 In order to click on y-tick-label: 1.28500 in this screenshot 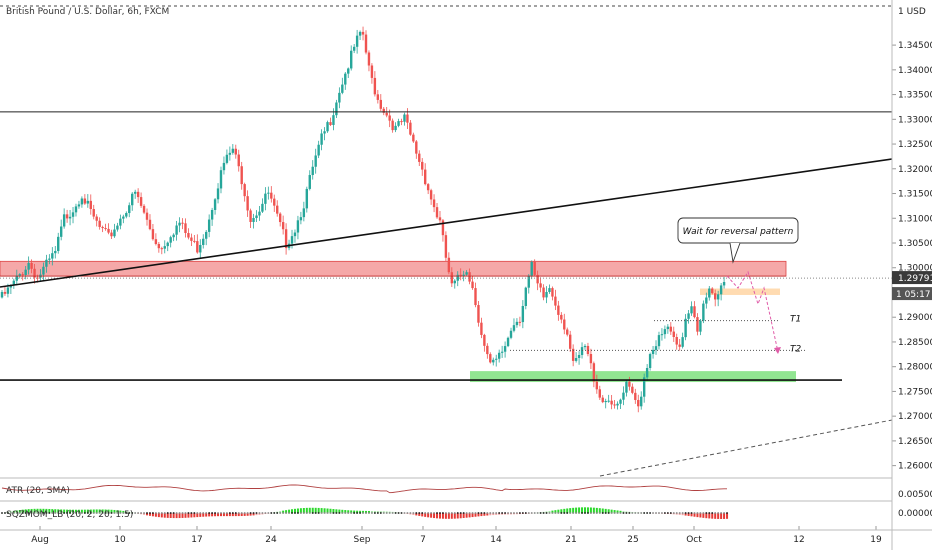, I will do `click(915, 343)`.